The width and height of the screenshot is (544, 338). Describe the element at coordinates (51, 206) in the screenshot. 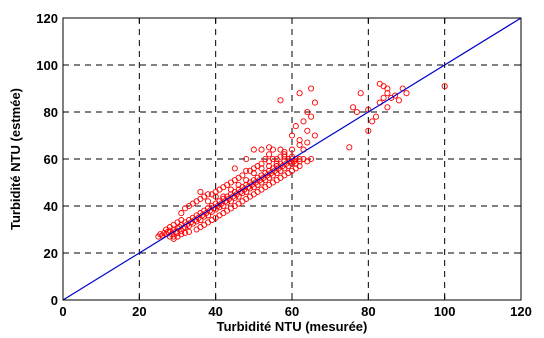

I see `y-tick-label: 40` at that location.